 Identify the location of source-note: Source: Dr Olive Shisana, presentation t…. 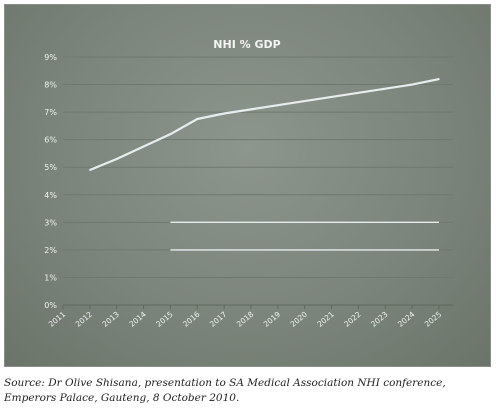
(225, 390).